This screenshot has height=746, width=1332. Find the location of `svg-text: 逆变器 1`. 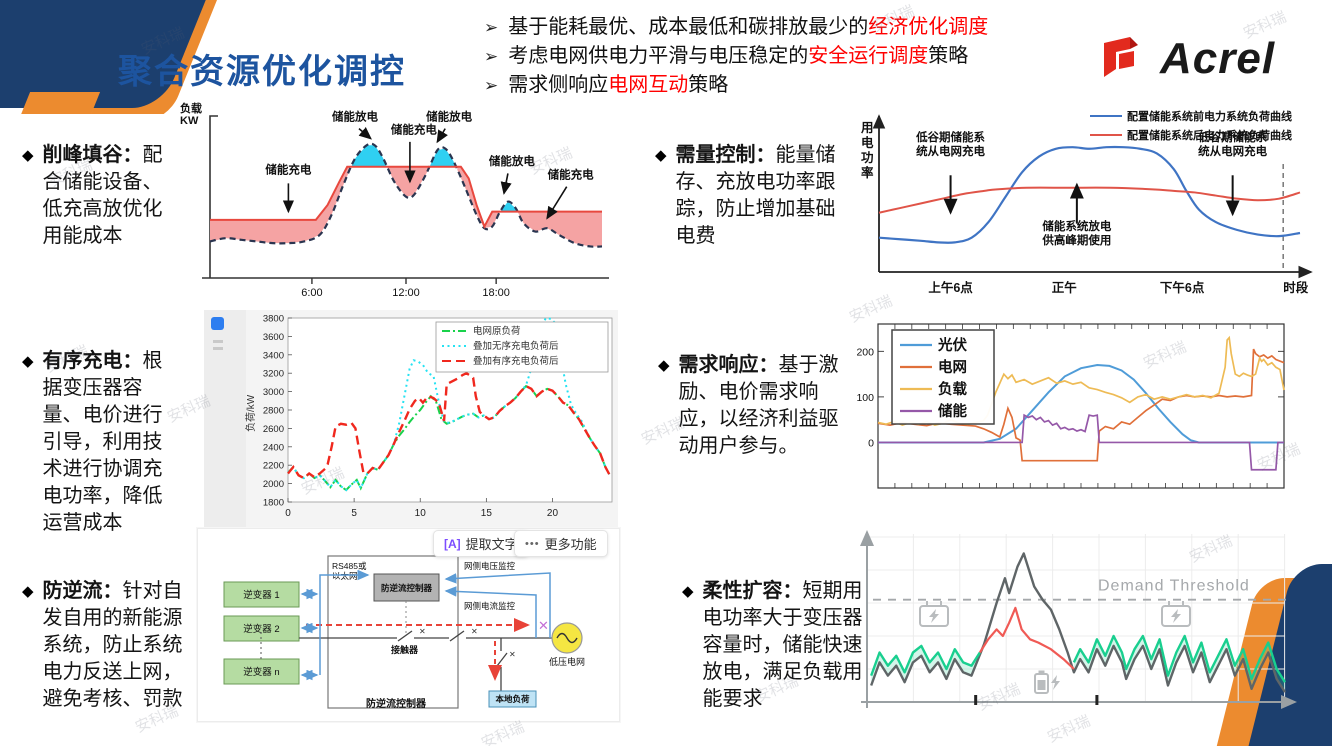

svg-text: 逆变器 1 is located at coordinates (261, 595).